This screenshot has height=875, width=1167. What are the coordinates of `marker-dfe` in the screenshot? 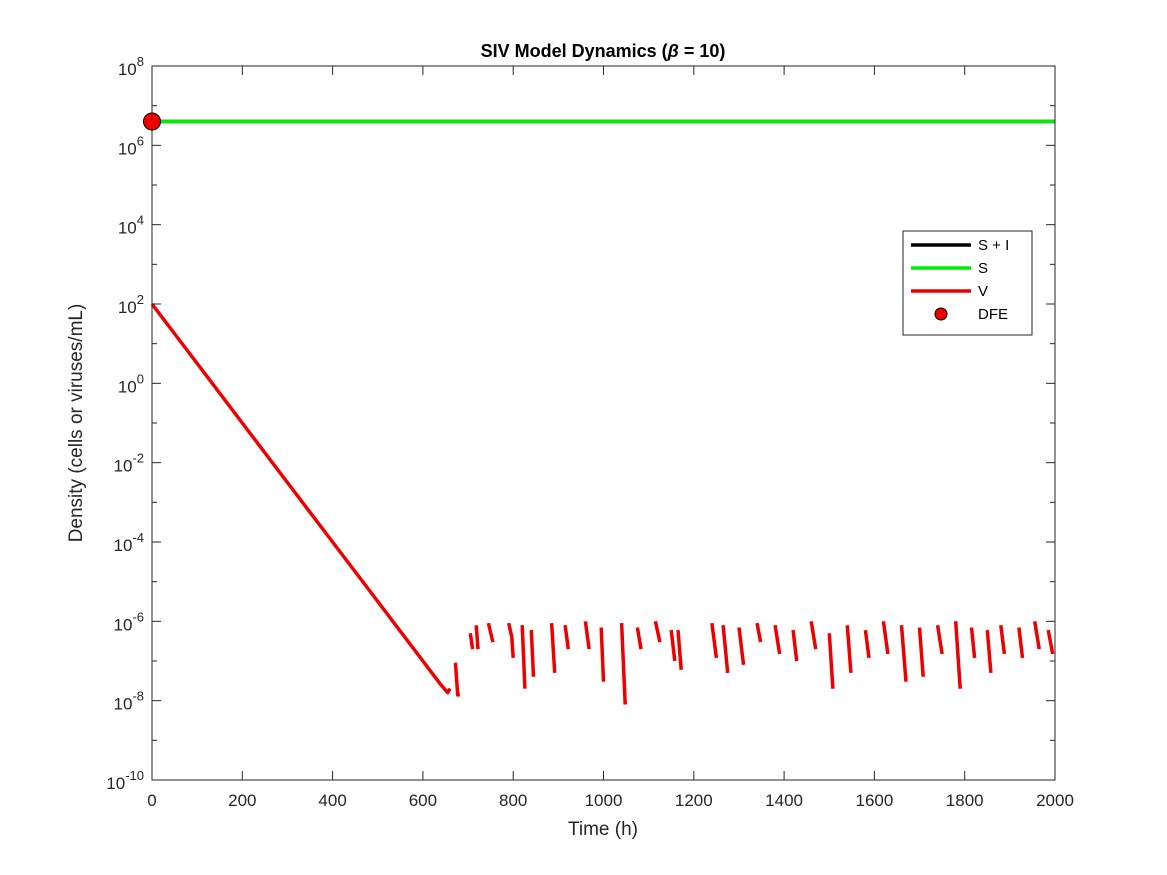 It's located at (152, 121).